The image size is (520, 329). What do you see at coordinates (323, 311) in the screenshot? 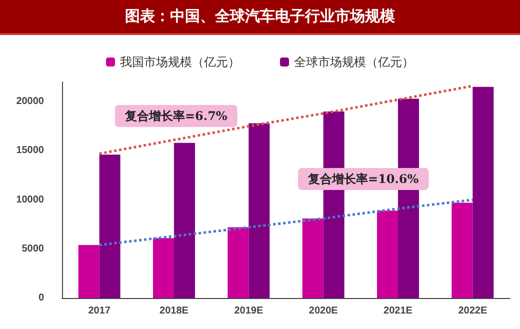
I see `x-tick-label: 2020E` at bounding box center [323, 311].